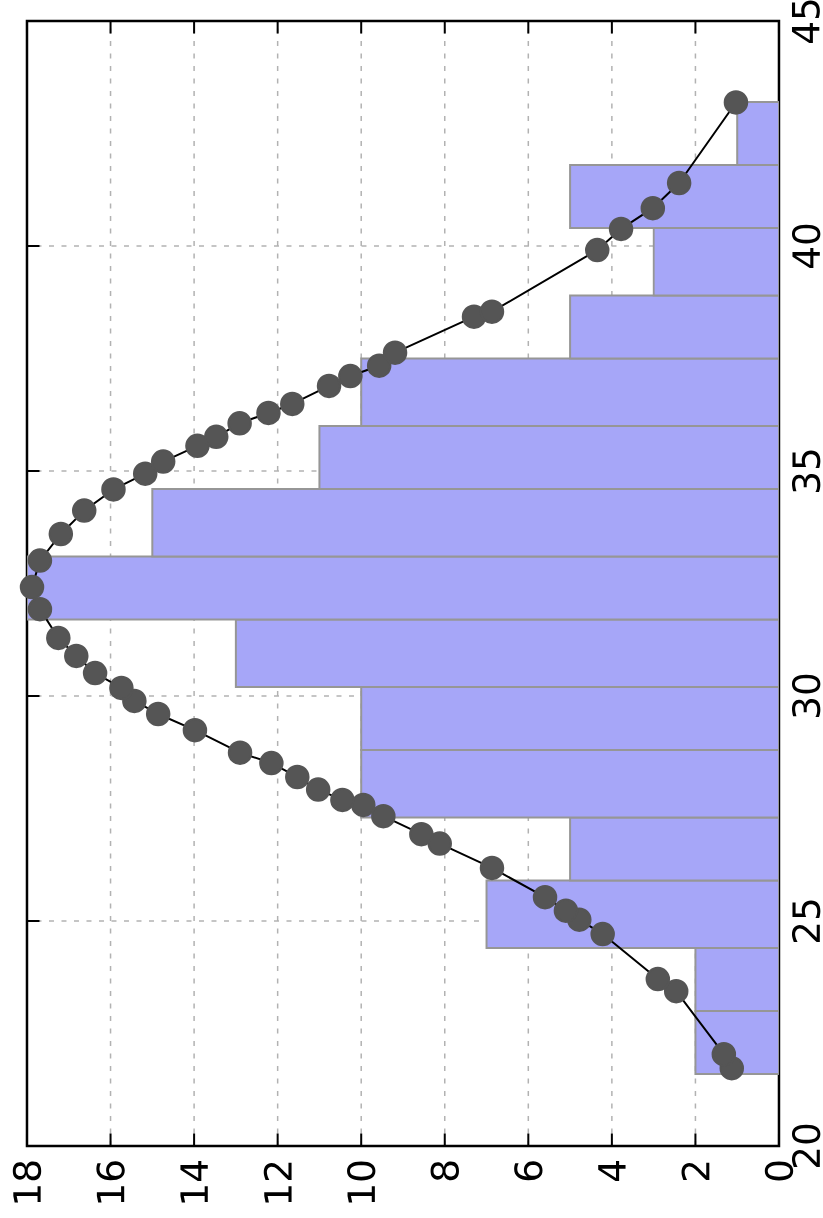 The image size is (823, 1218). What do you see at coordinates (806, 471) in the screenshot?
I see `y-tick-label: 35` at bounding box center [806, 471].